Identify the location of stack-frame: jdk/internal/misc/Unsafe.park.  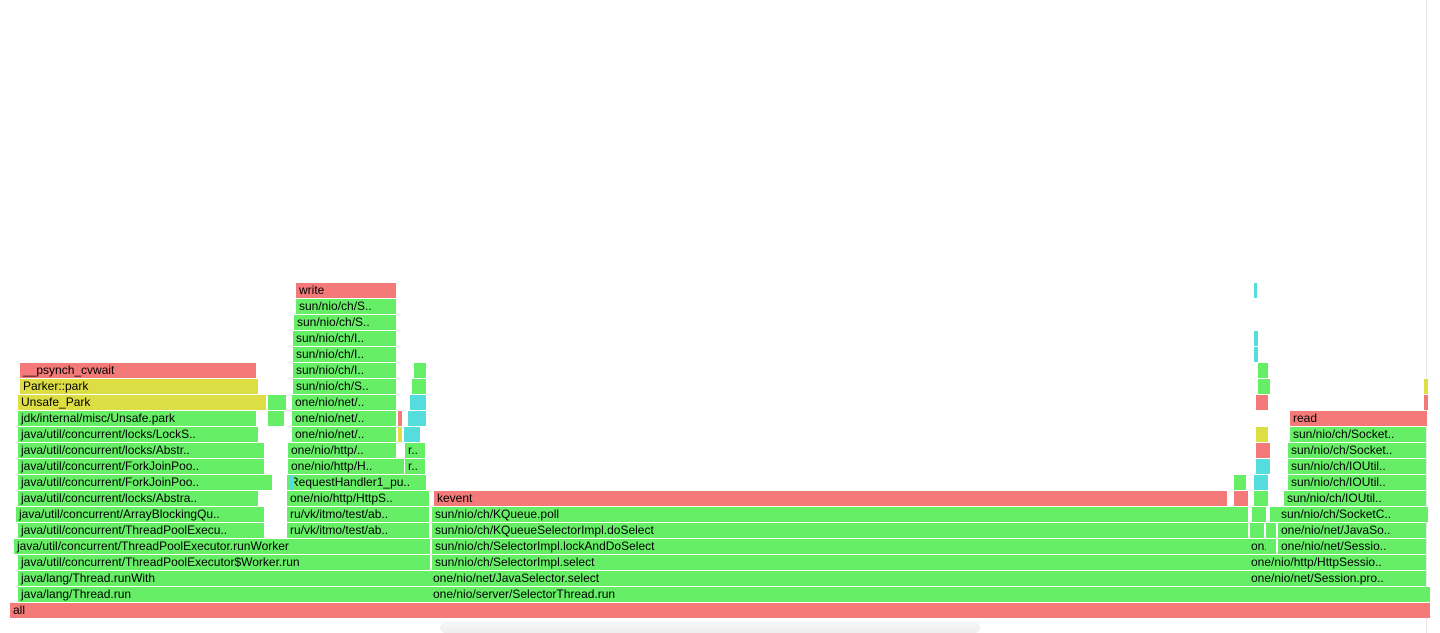
(137, 418).